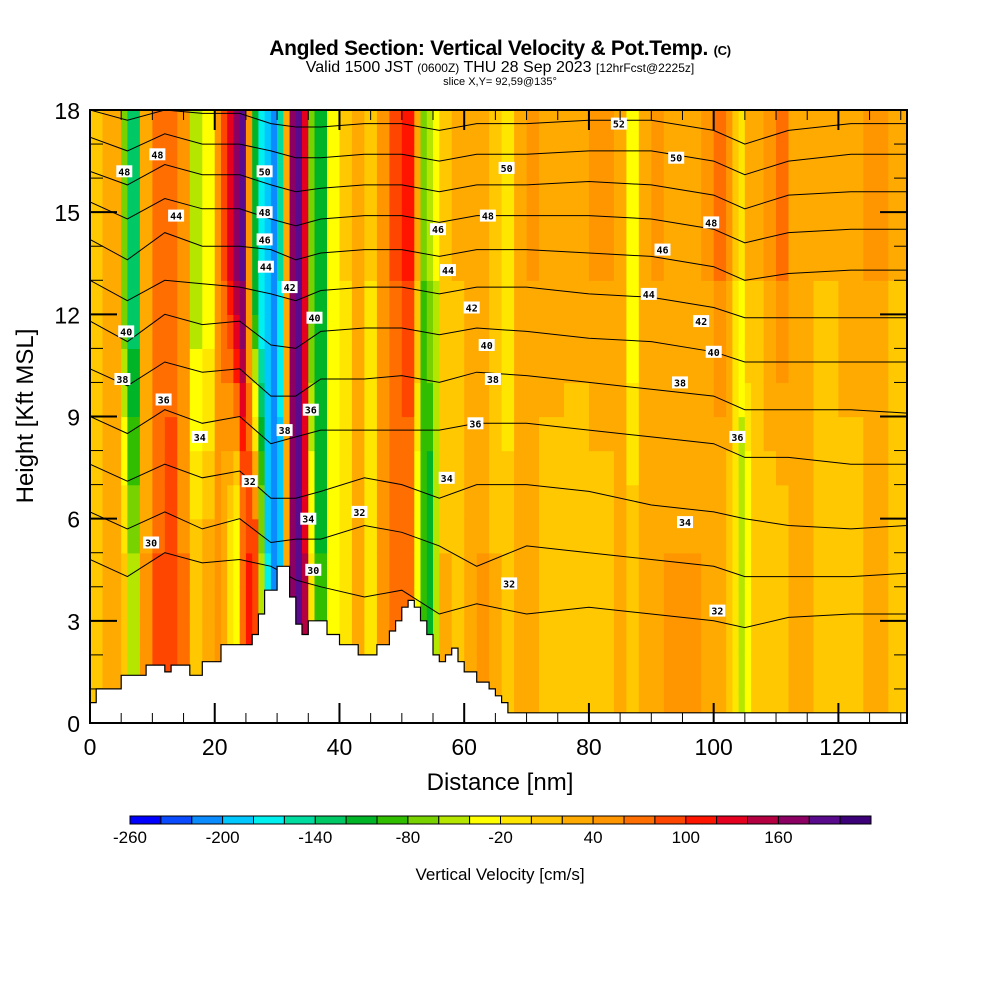  I want to click on contour-label-text: 46, so click(438, 230).